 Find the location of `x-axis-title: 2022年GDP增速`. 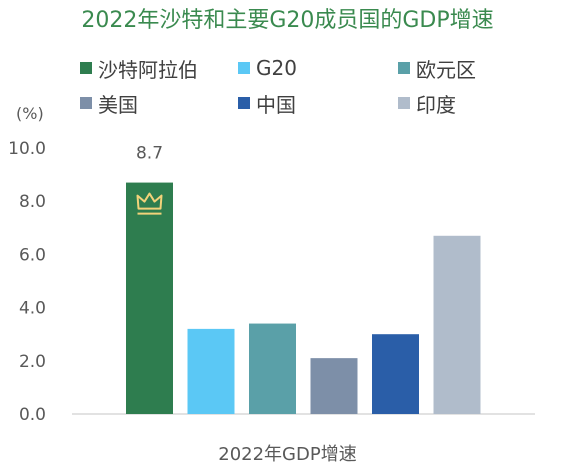

x-axis-title: 2022年GDP增速 is located at coordinates (287, 454).